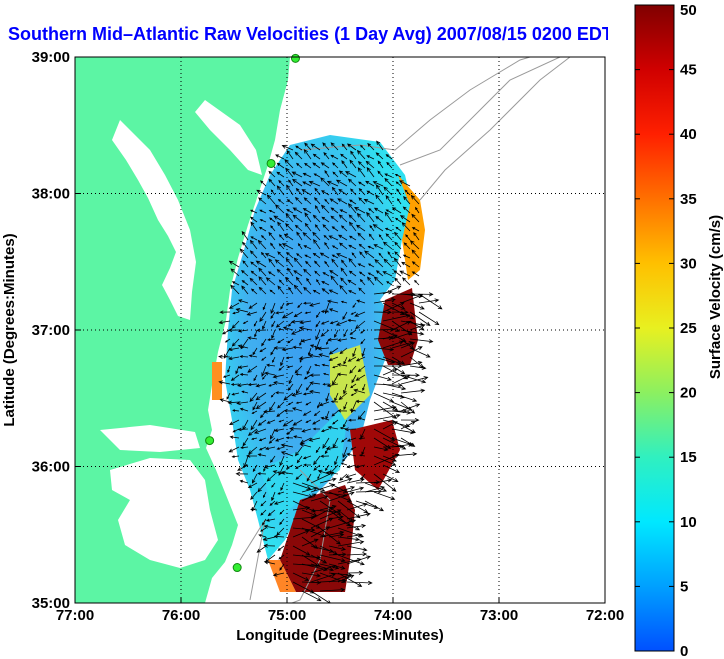  What do you see at coordinates (51, 603) in the screenshot?
I see `y-tick-label: 35:00` at bounding box center [51, 603].